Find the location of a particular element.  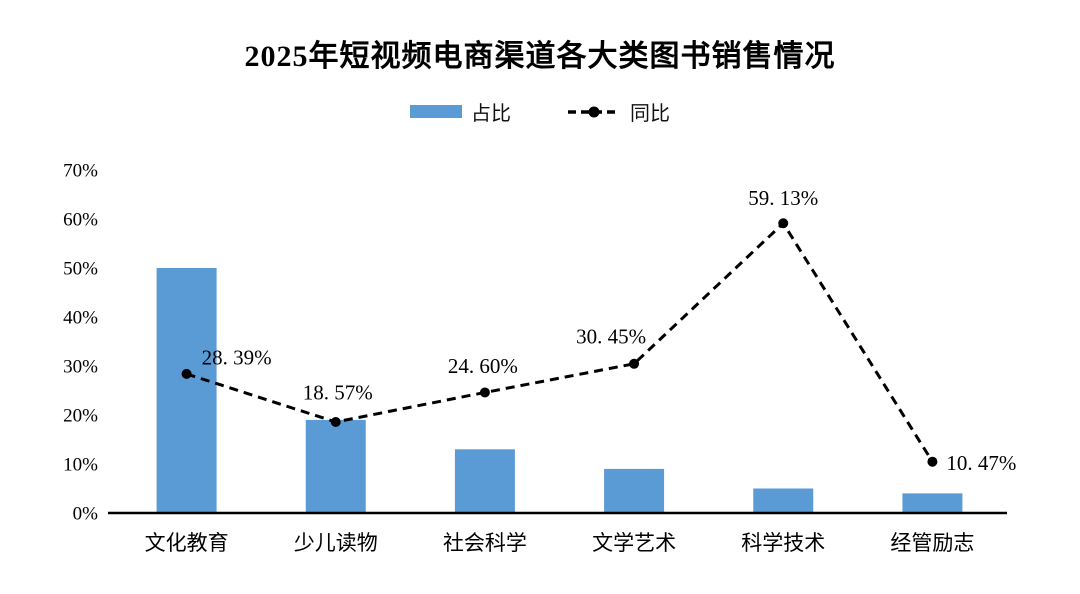

legend-item-tongbi: 同比 is located at coordinates (618, 111).